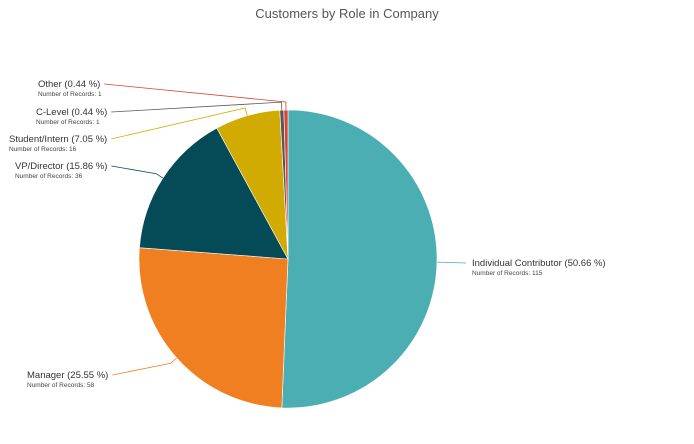  What do you see at coordinates (179, 123) in the screenshot?
I see `leader-line-student-intern` at bounding box center [179, 123].